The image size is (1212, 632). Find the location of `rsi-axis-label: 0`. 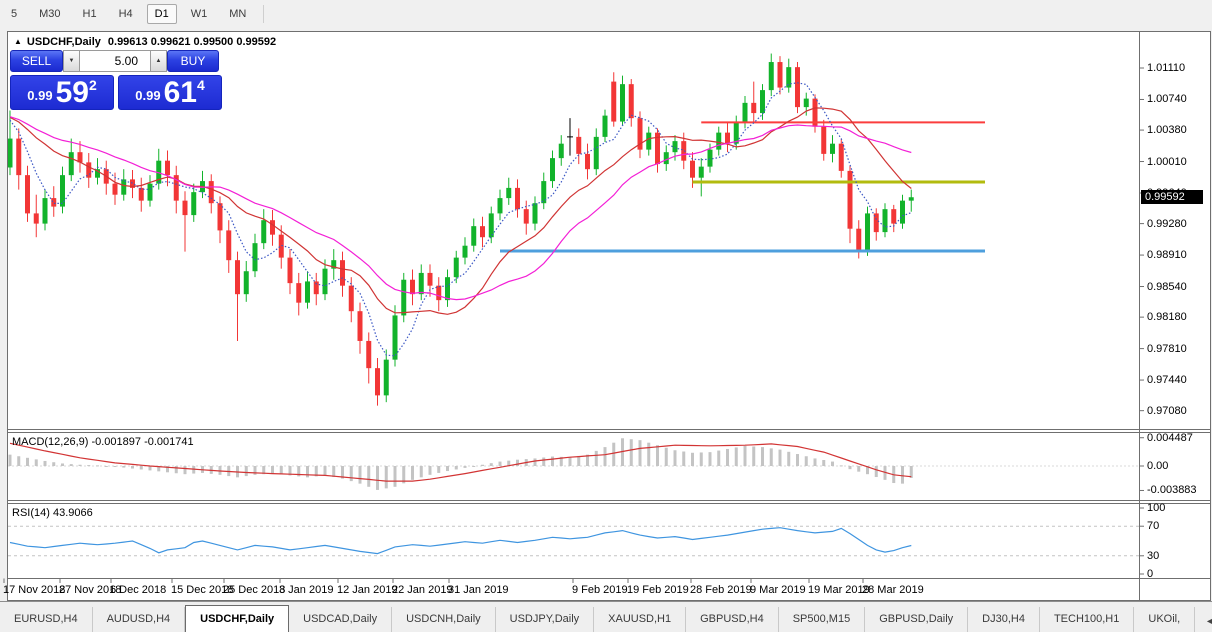

rsi-axis-label: 0 is located at coordinates (1150, 574).